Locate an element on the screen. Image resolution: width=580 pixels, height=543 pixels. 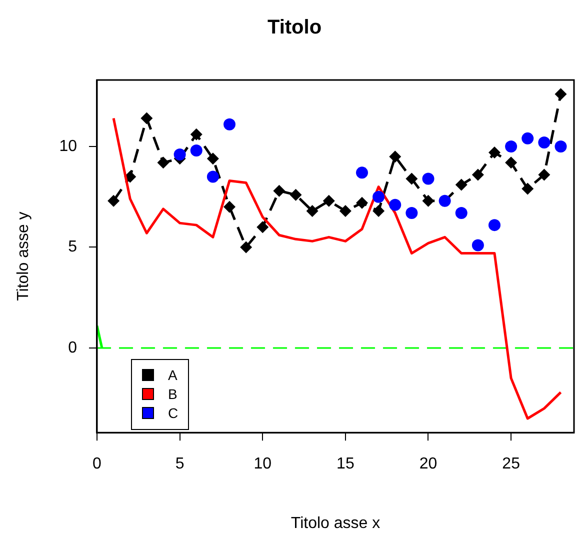
y-axis-title: Titolo asse y is located at coordinates (23, 256).